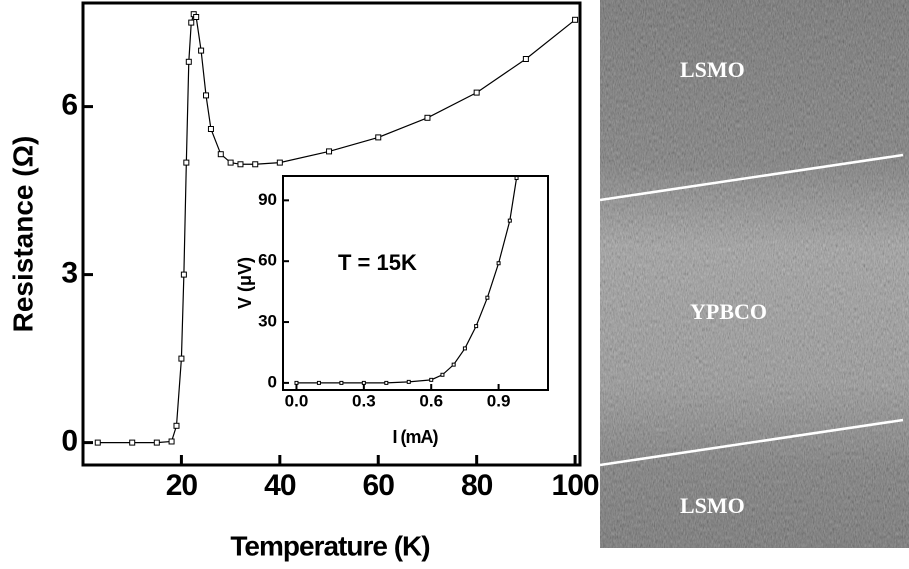 The image size is (909, 569). Describe the element at coordinates (182, 485) in the screenshot. I see `x-tick-label: 20` at that location.